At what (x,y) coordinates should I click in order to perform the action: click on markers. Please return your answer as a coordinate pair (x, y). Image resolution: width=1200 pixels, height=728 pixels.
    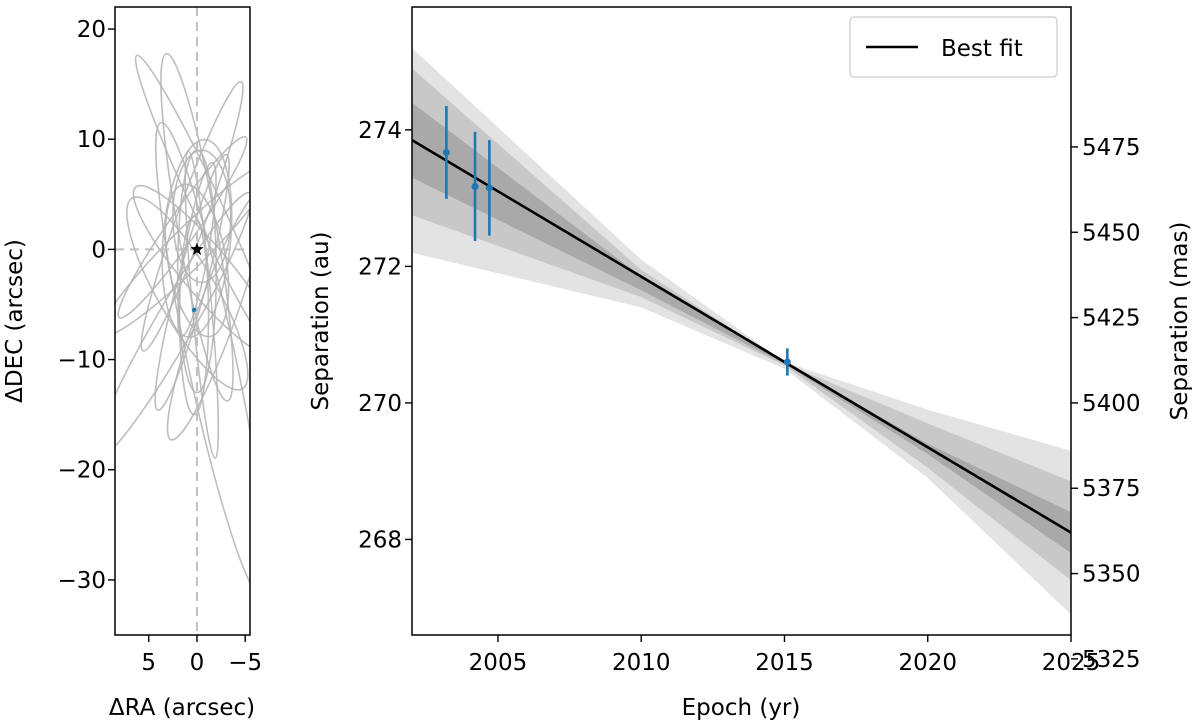
    Looking at the image, I should click on (197, 277).